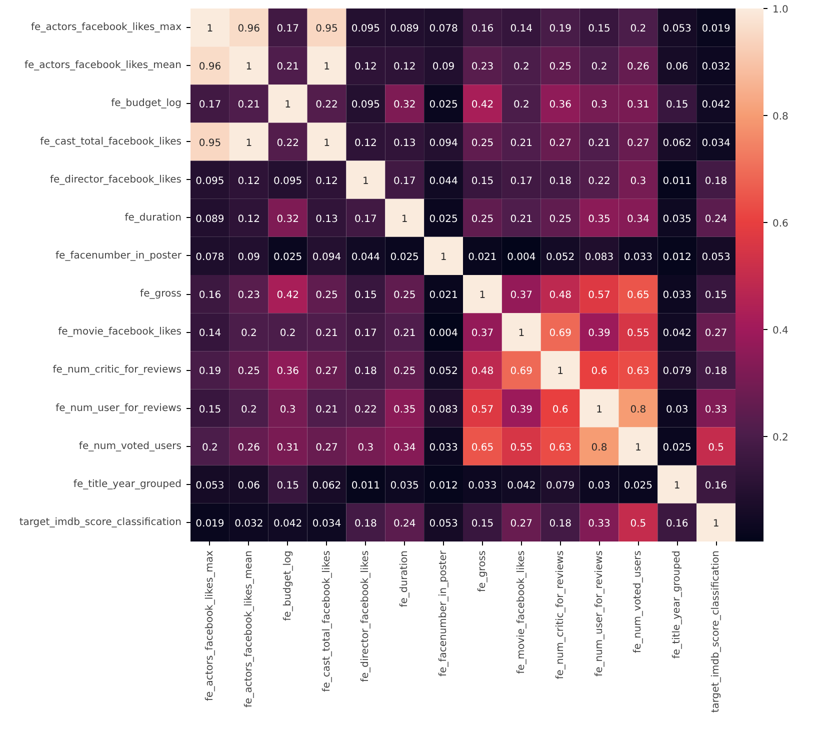 The height and width of the screenshot is (731, 819). I want to click on color-bar-label: 0.6, so click(780, 224).